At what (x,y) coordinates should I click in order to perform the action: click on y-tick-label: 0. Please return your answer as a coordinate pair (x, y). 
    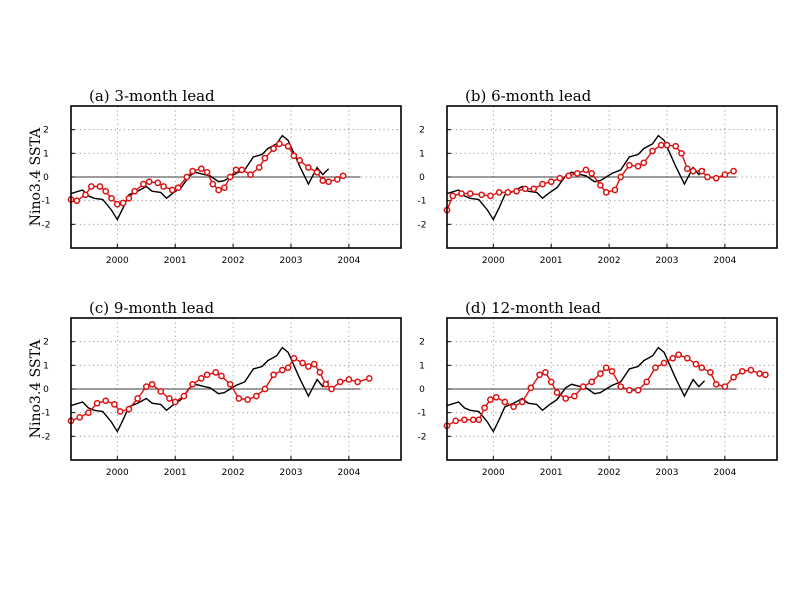
    Looking at the image, I should click on (46, 178).